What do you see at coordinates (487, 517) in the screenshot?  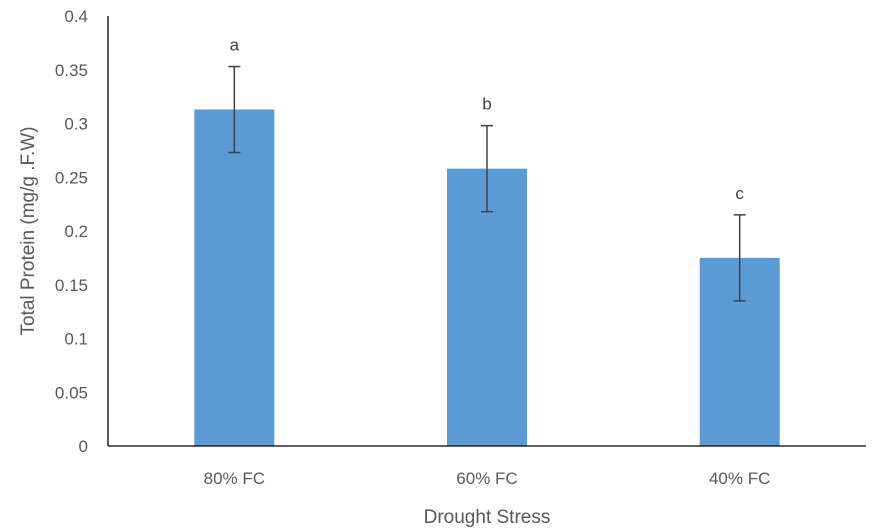 I see `x-axis-title: Drought Stress` at bounding box center [487, 517].